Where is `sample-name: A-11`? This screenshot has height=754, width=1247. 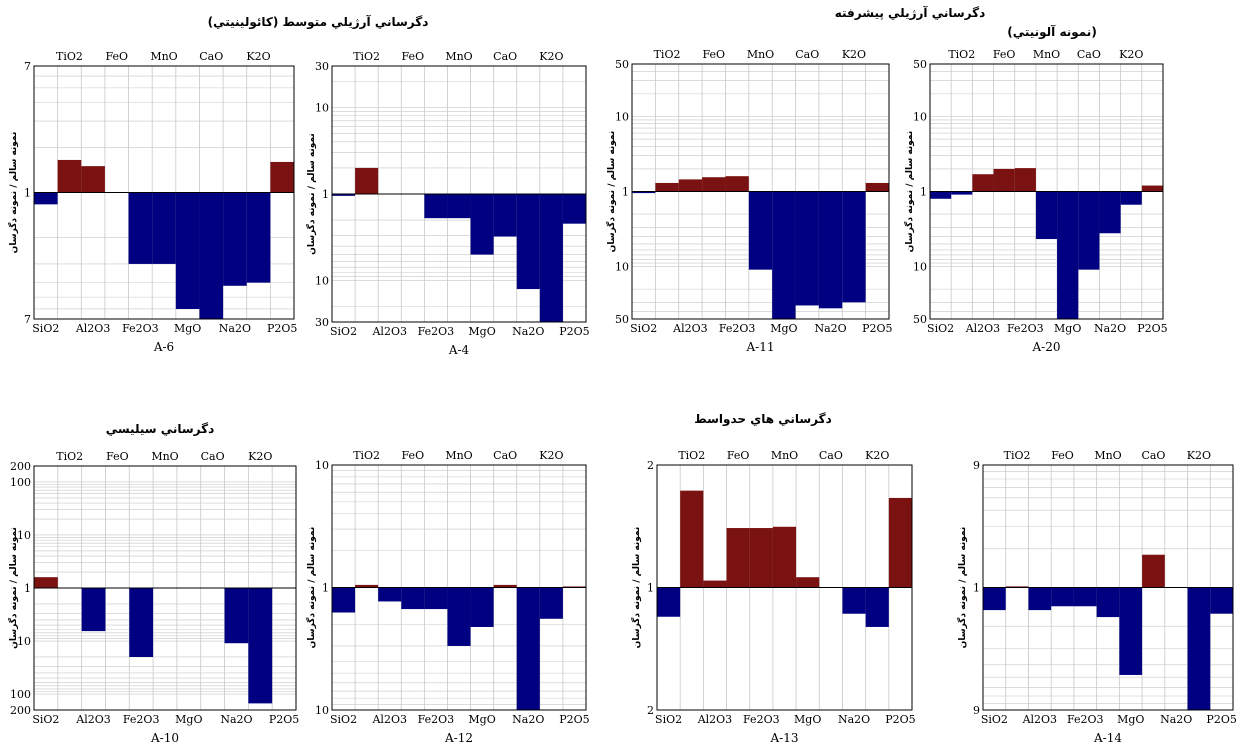
sample-name: A-11 is located at coordinates (760, 347).